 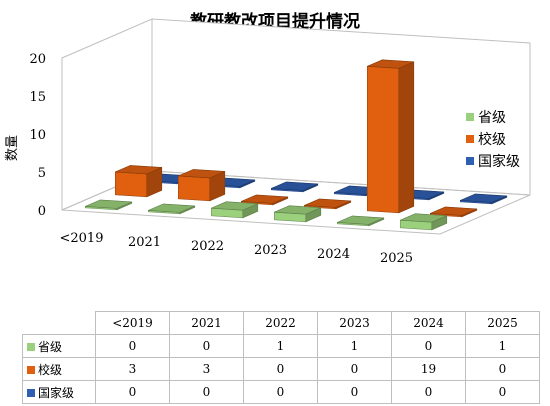 I want to click on data-table-series-name: 校级, so click(x=50, y=369).